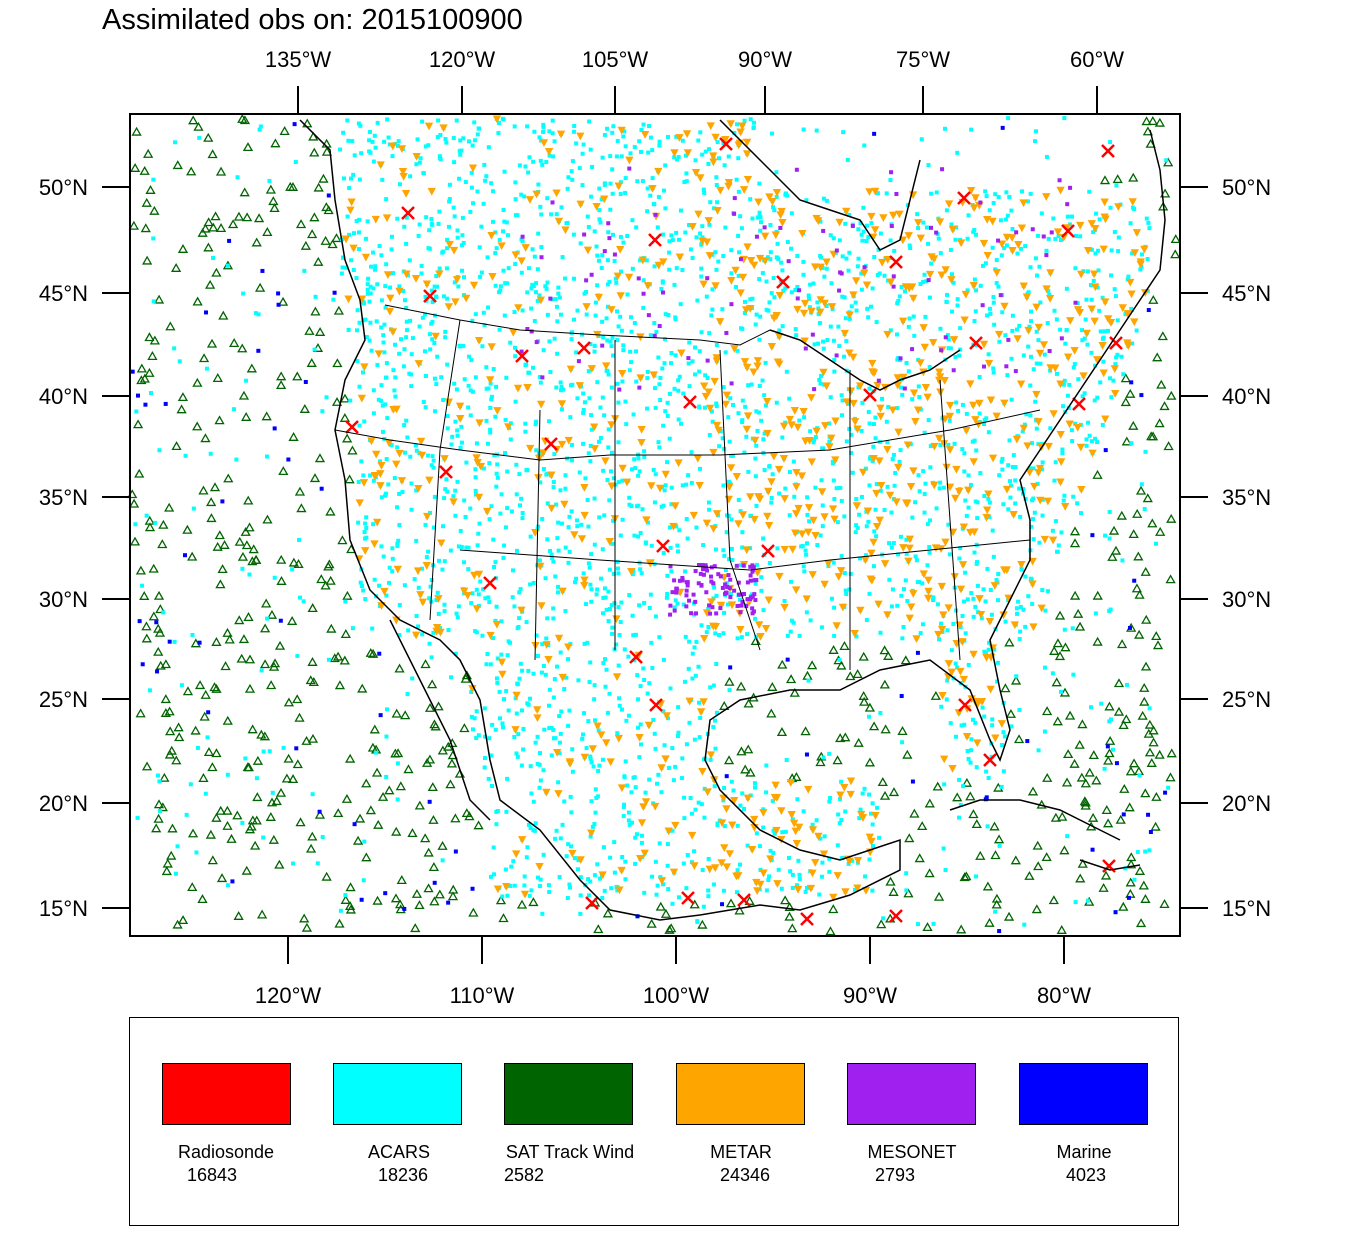 This screenshot has height=1250, width=1350. Describe the element at coordinates (1108, 151) in the screenshot. I see `radiosonde-marker` at that location.